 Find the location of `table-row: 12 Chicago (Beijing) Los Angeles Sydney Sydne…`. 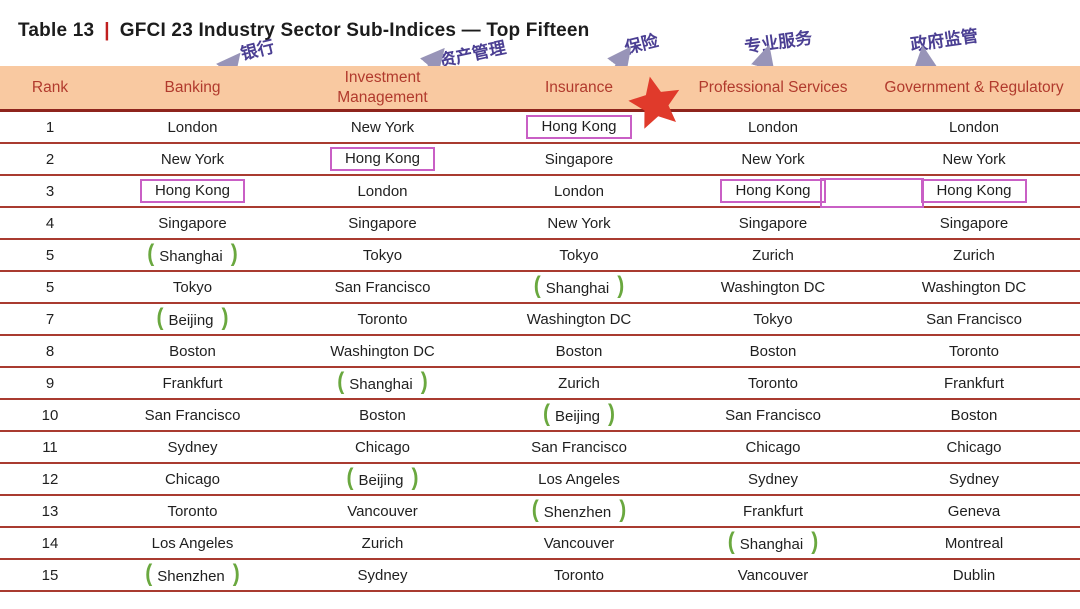

table-row: 12 Chicago (Beijing) Los Angeles Sydney Sydne… is located at coordinates (540, 480).